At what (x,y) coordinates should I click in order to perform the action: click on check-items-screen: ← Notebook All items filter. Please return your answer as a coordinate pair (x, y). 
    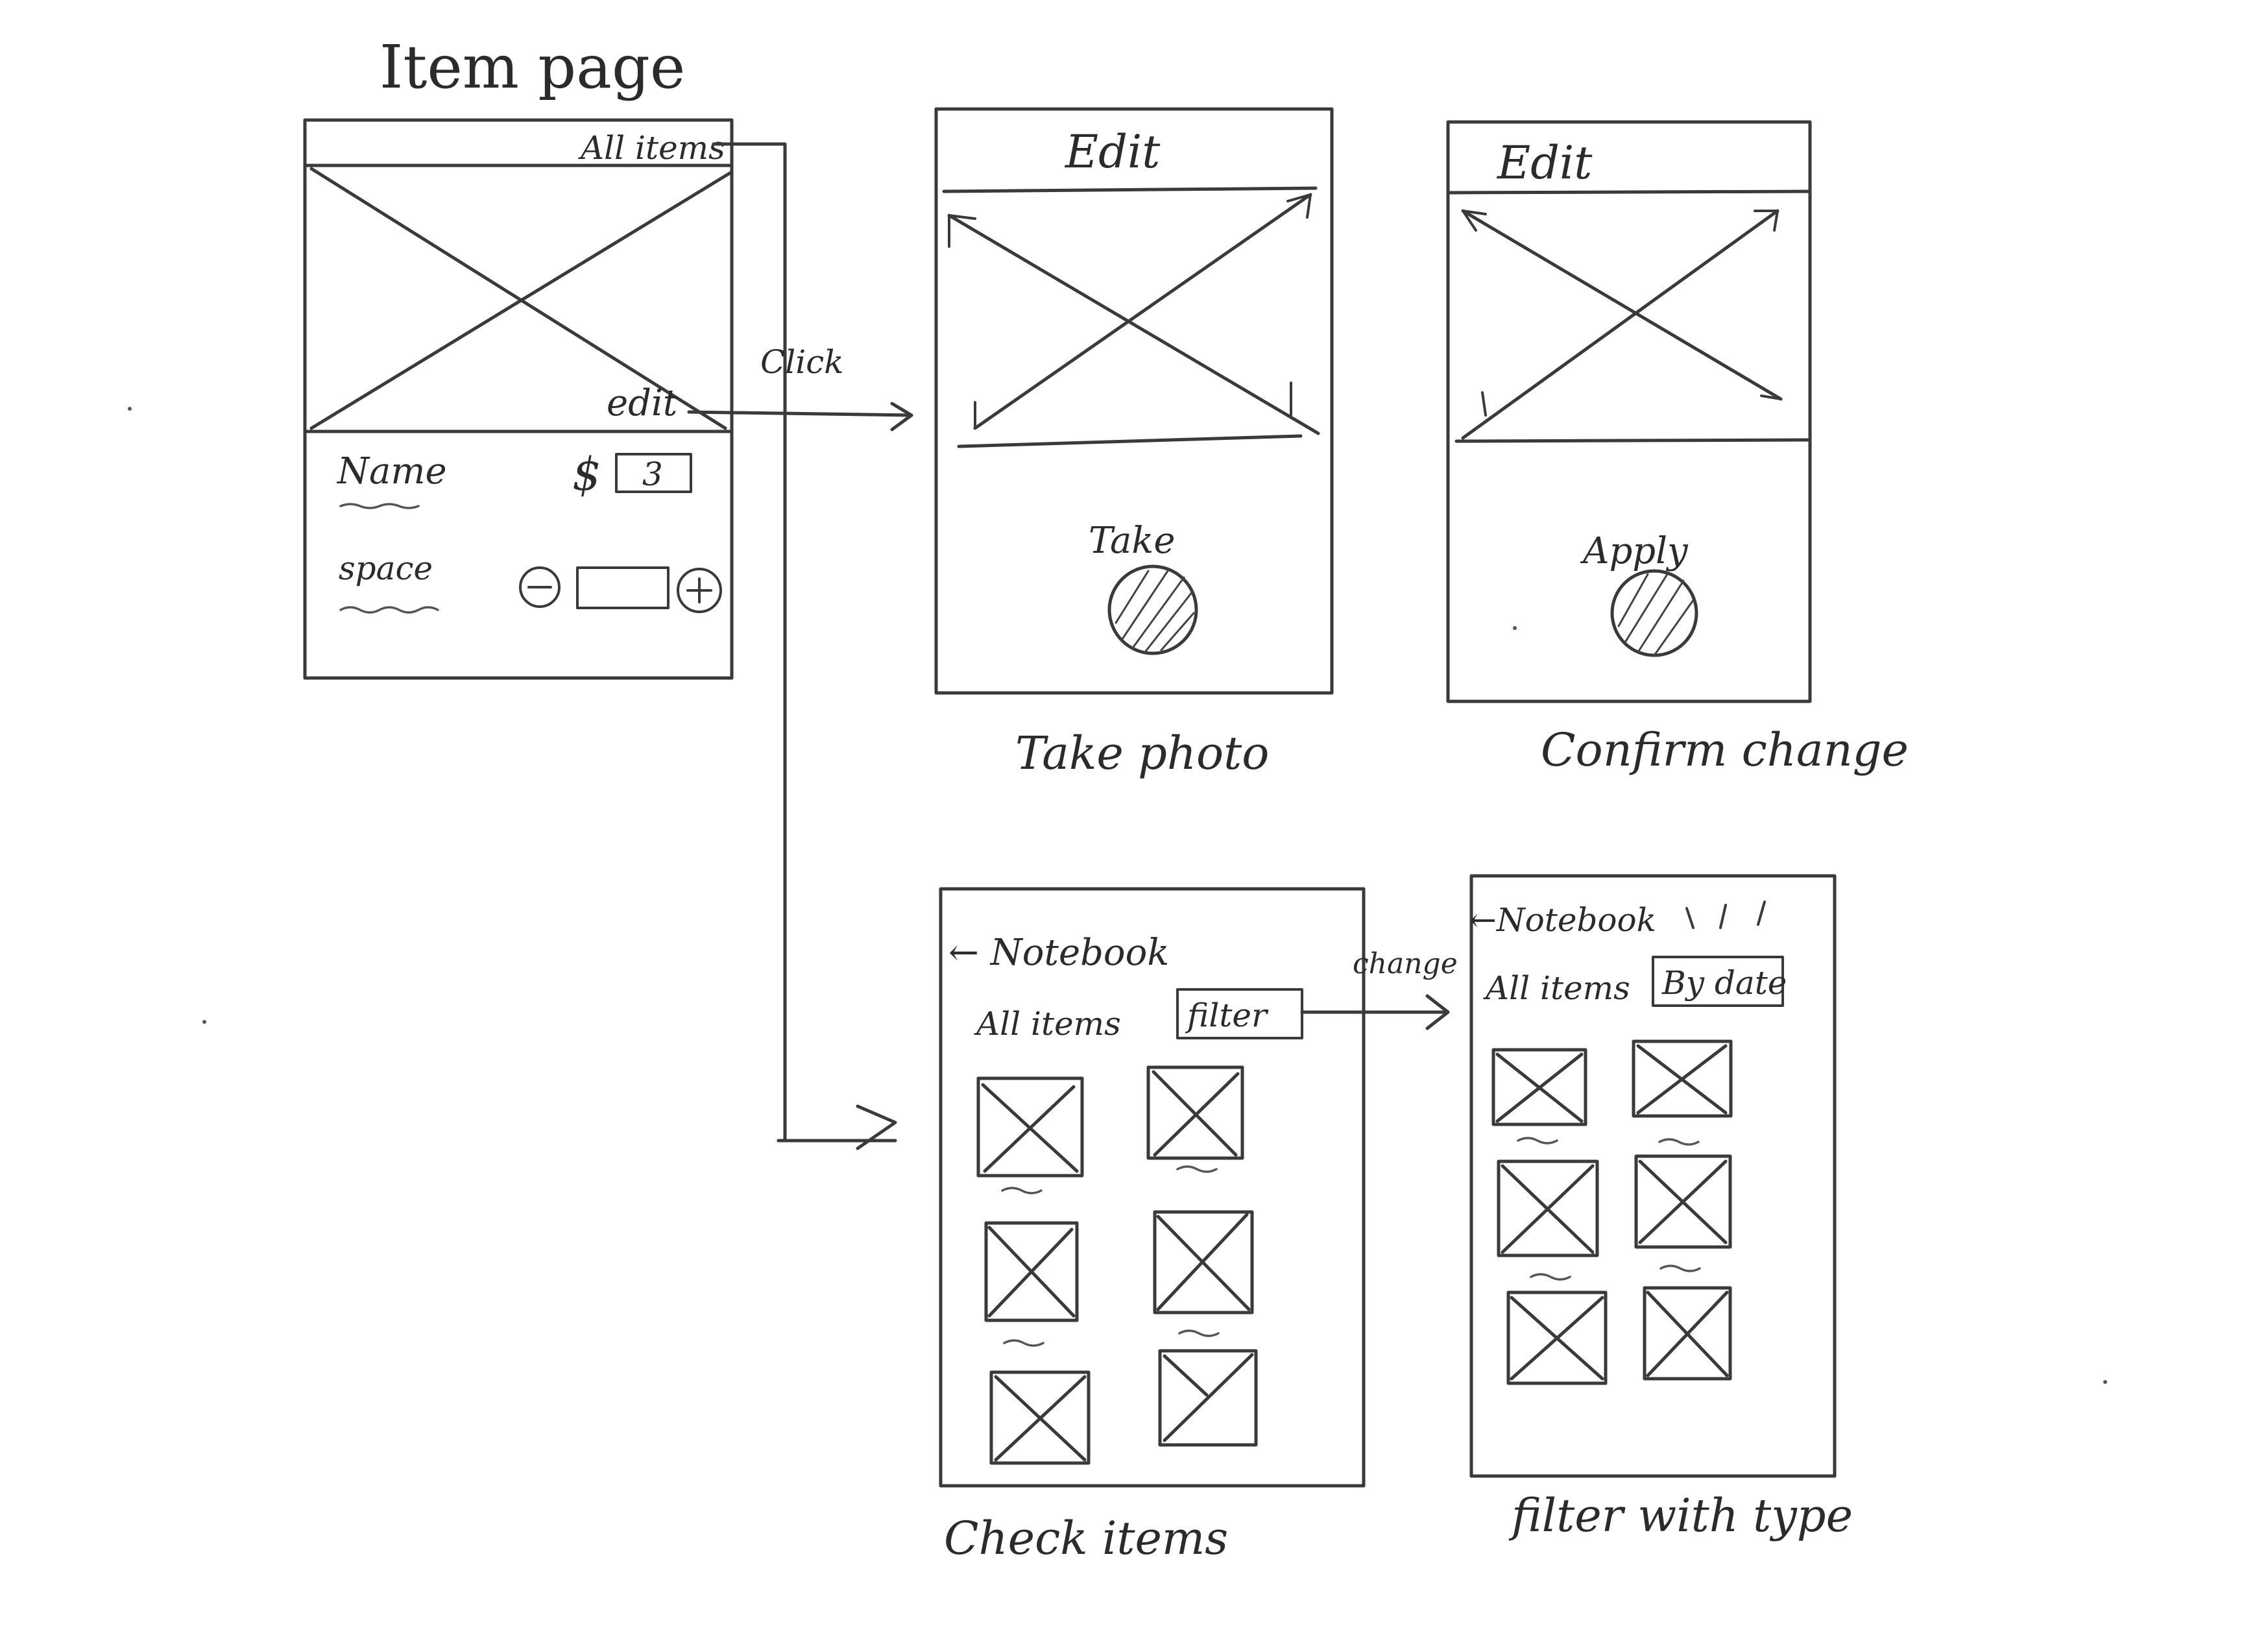
    Looking at the image, I should click on (1152, 1187).